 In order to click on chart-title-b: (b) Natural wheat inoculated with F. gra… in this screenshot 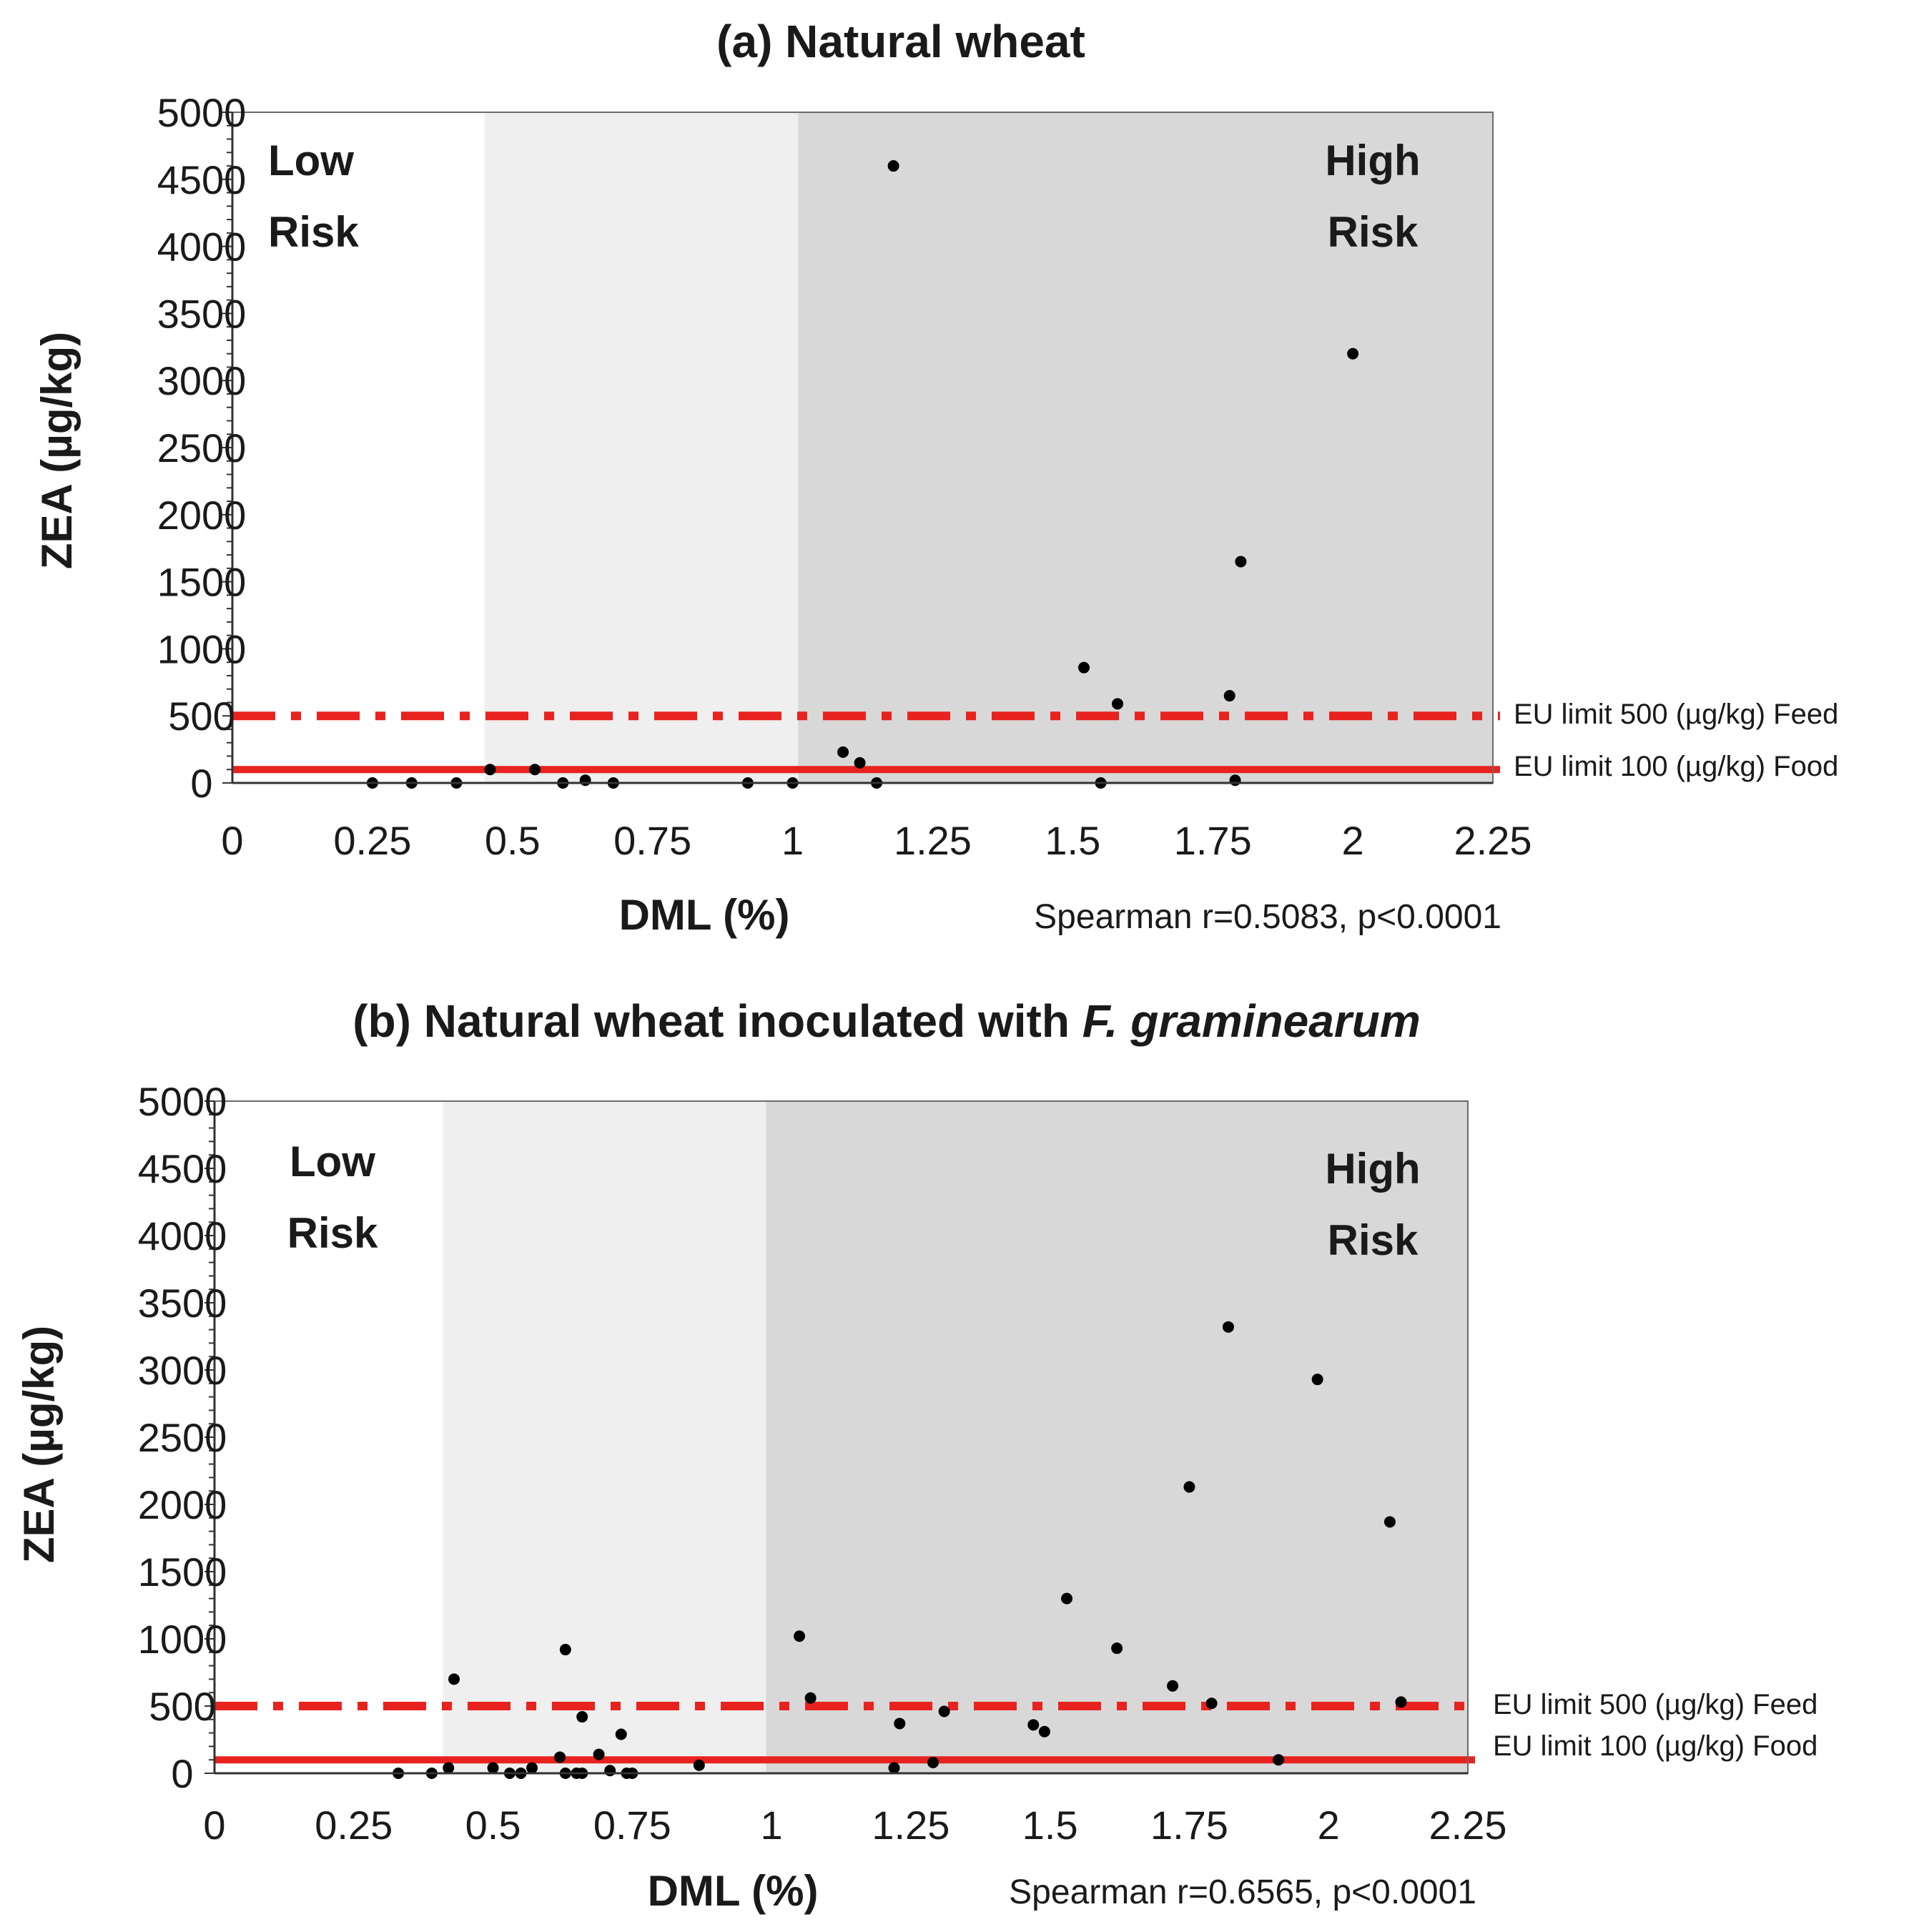, I will do `click(886, 1021)`.